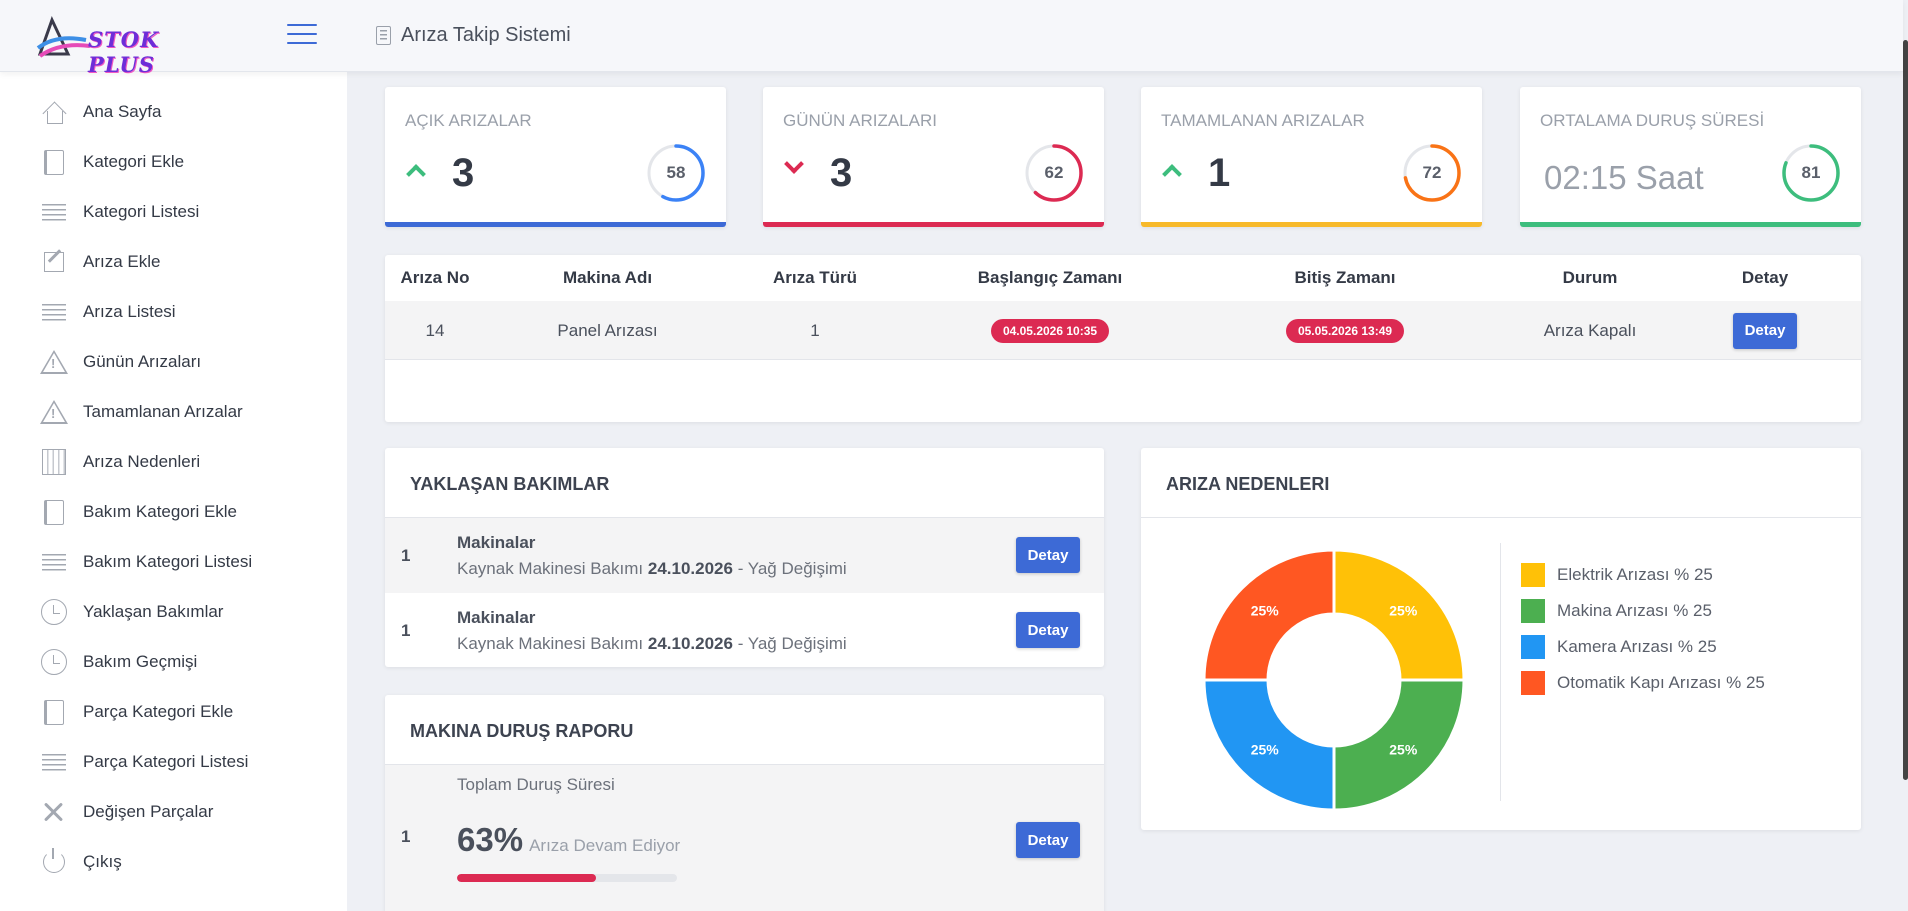  I want to click on sidebar-item-label: Çıkış, so click(102, 861).